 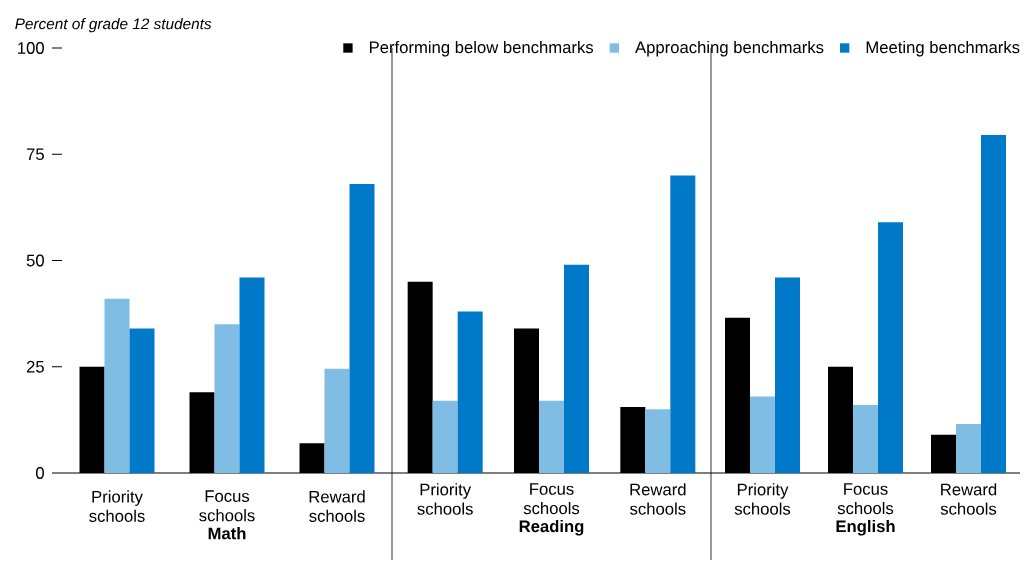 What do you see at coordinates (227, 533) in the screenshot?
I see `x-axis-title: Math` at bounding box center [227, 533].